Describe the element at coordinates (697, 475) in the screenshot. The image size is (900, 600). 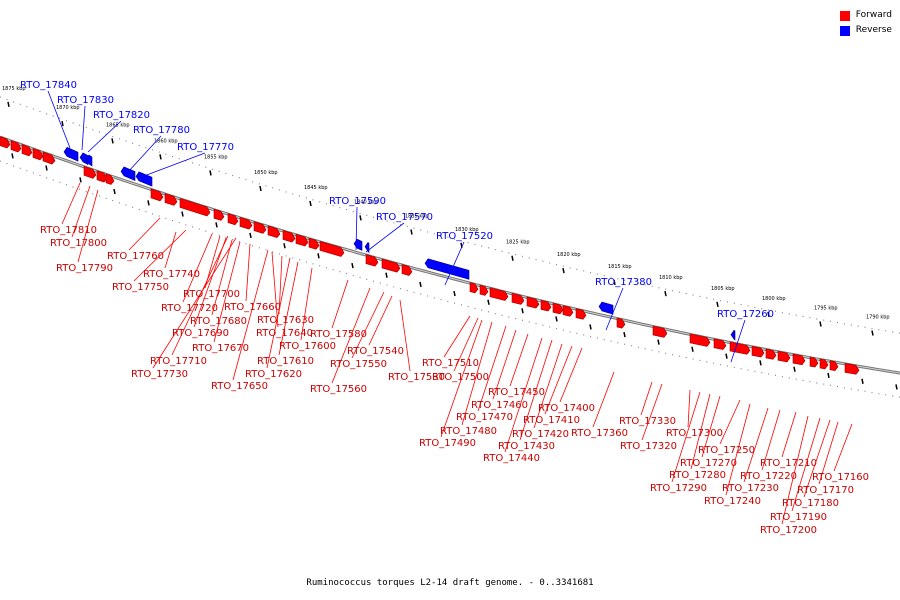
I see `forward-gene-label: RTO_17280` at that location.